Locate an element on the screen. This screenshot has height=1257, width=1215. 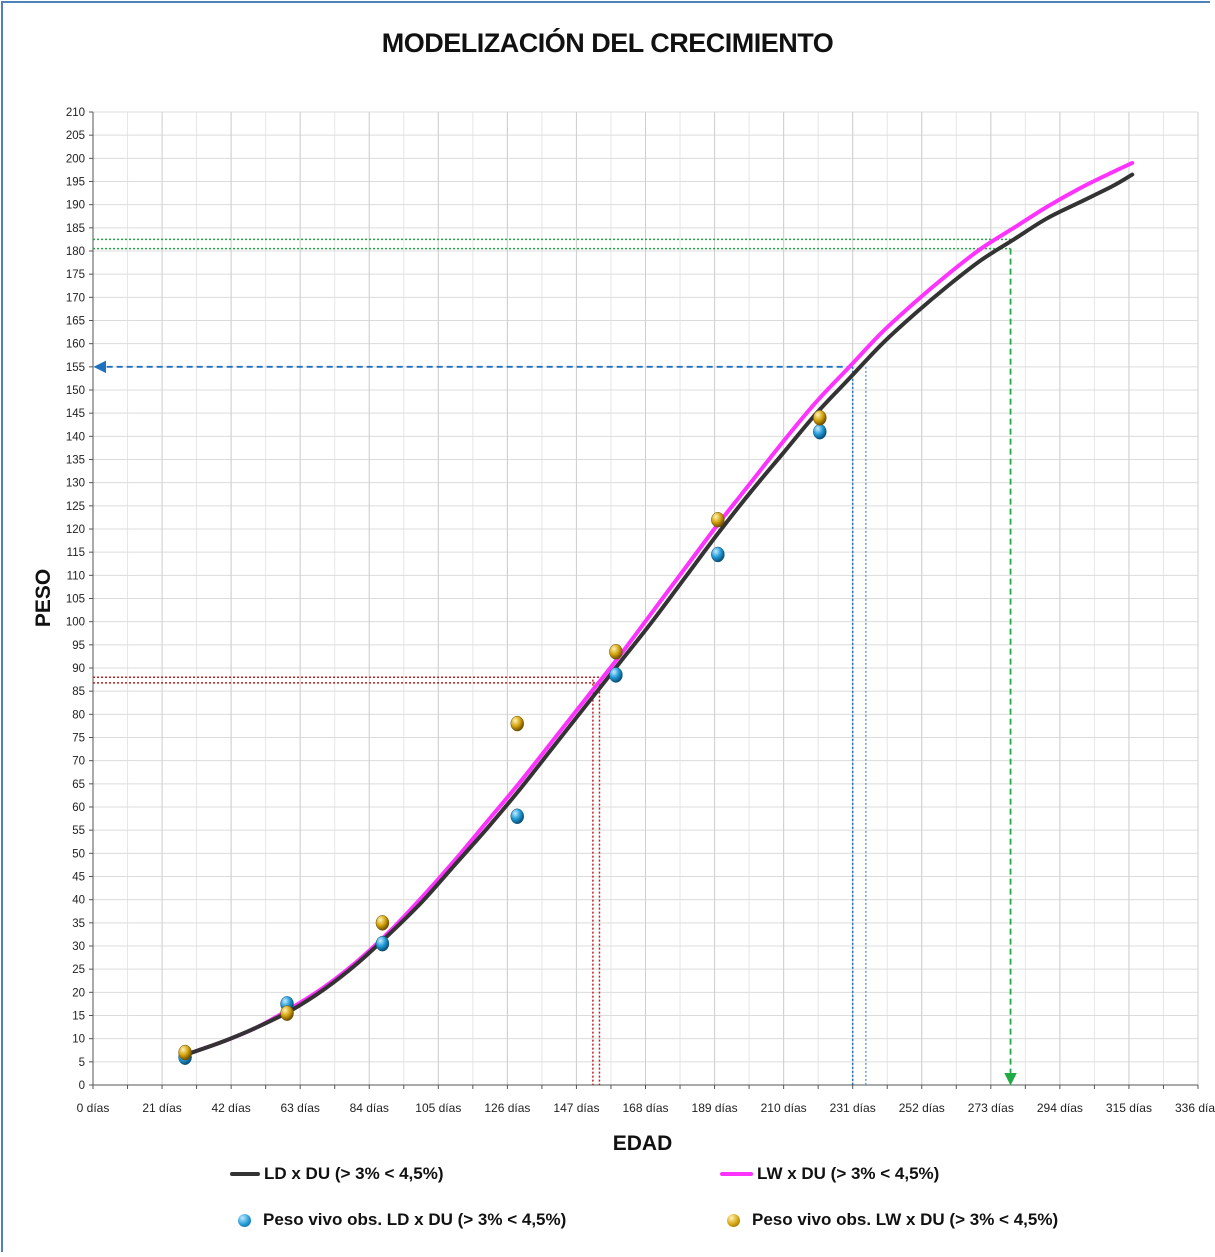
y-tick-label: 45 is located at coordinates (78, 878).